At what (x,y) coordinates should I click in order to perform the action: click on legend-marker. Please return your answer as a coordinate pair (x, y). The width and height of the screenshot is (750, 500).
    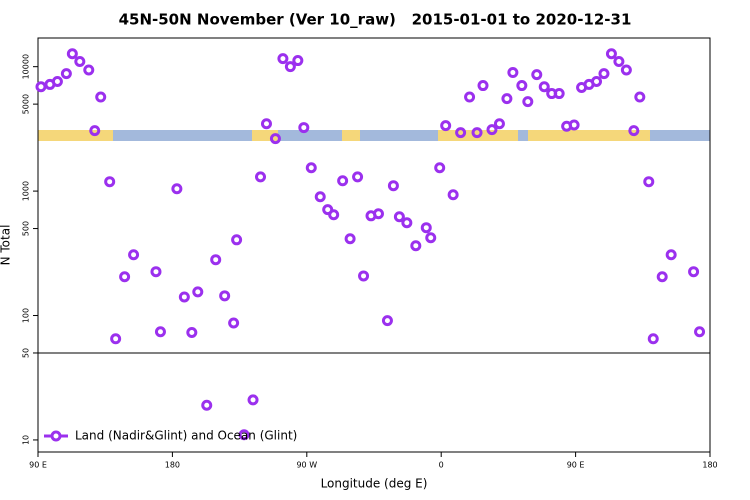
    Looking at the image, I should click on (56, 436).